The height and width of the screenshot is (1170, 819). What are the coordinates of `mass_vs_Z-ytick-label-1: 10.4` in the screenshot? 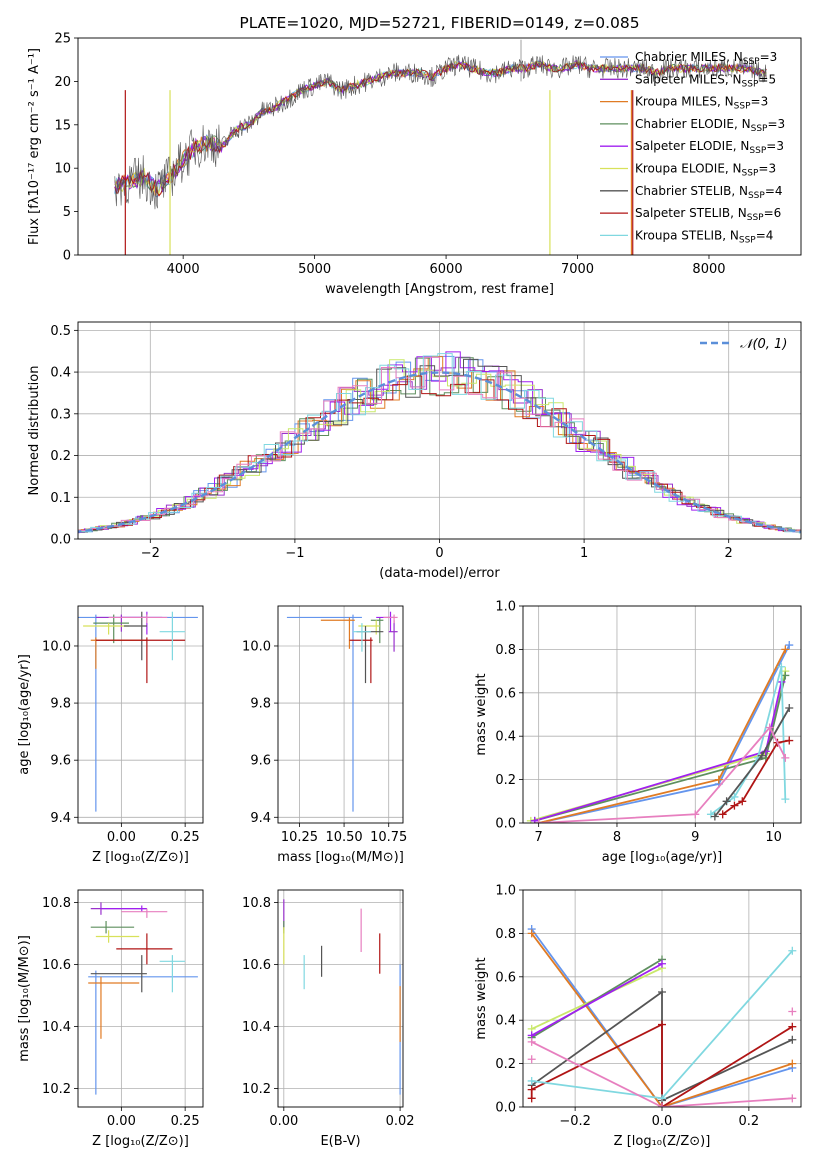 It's located at (56, 1027).